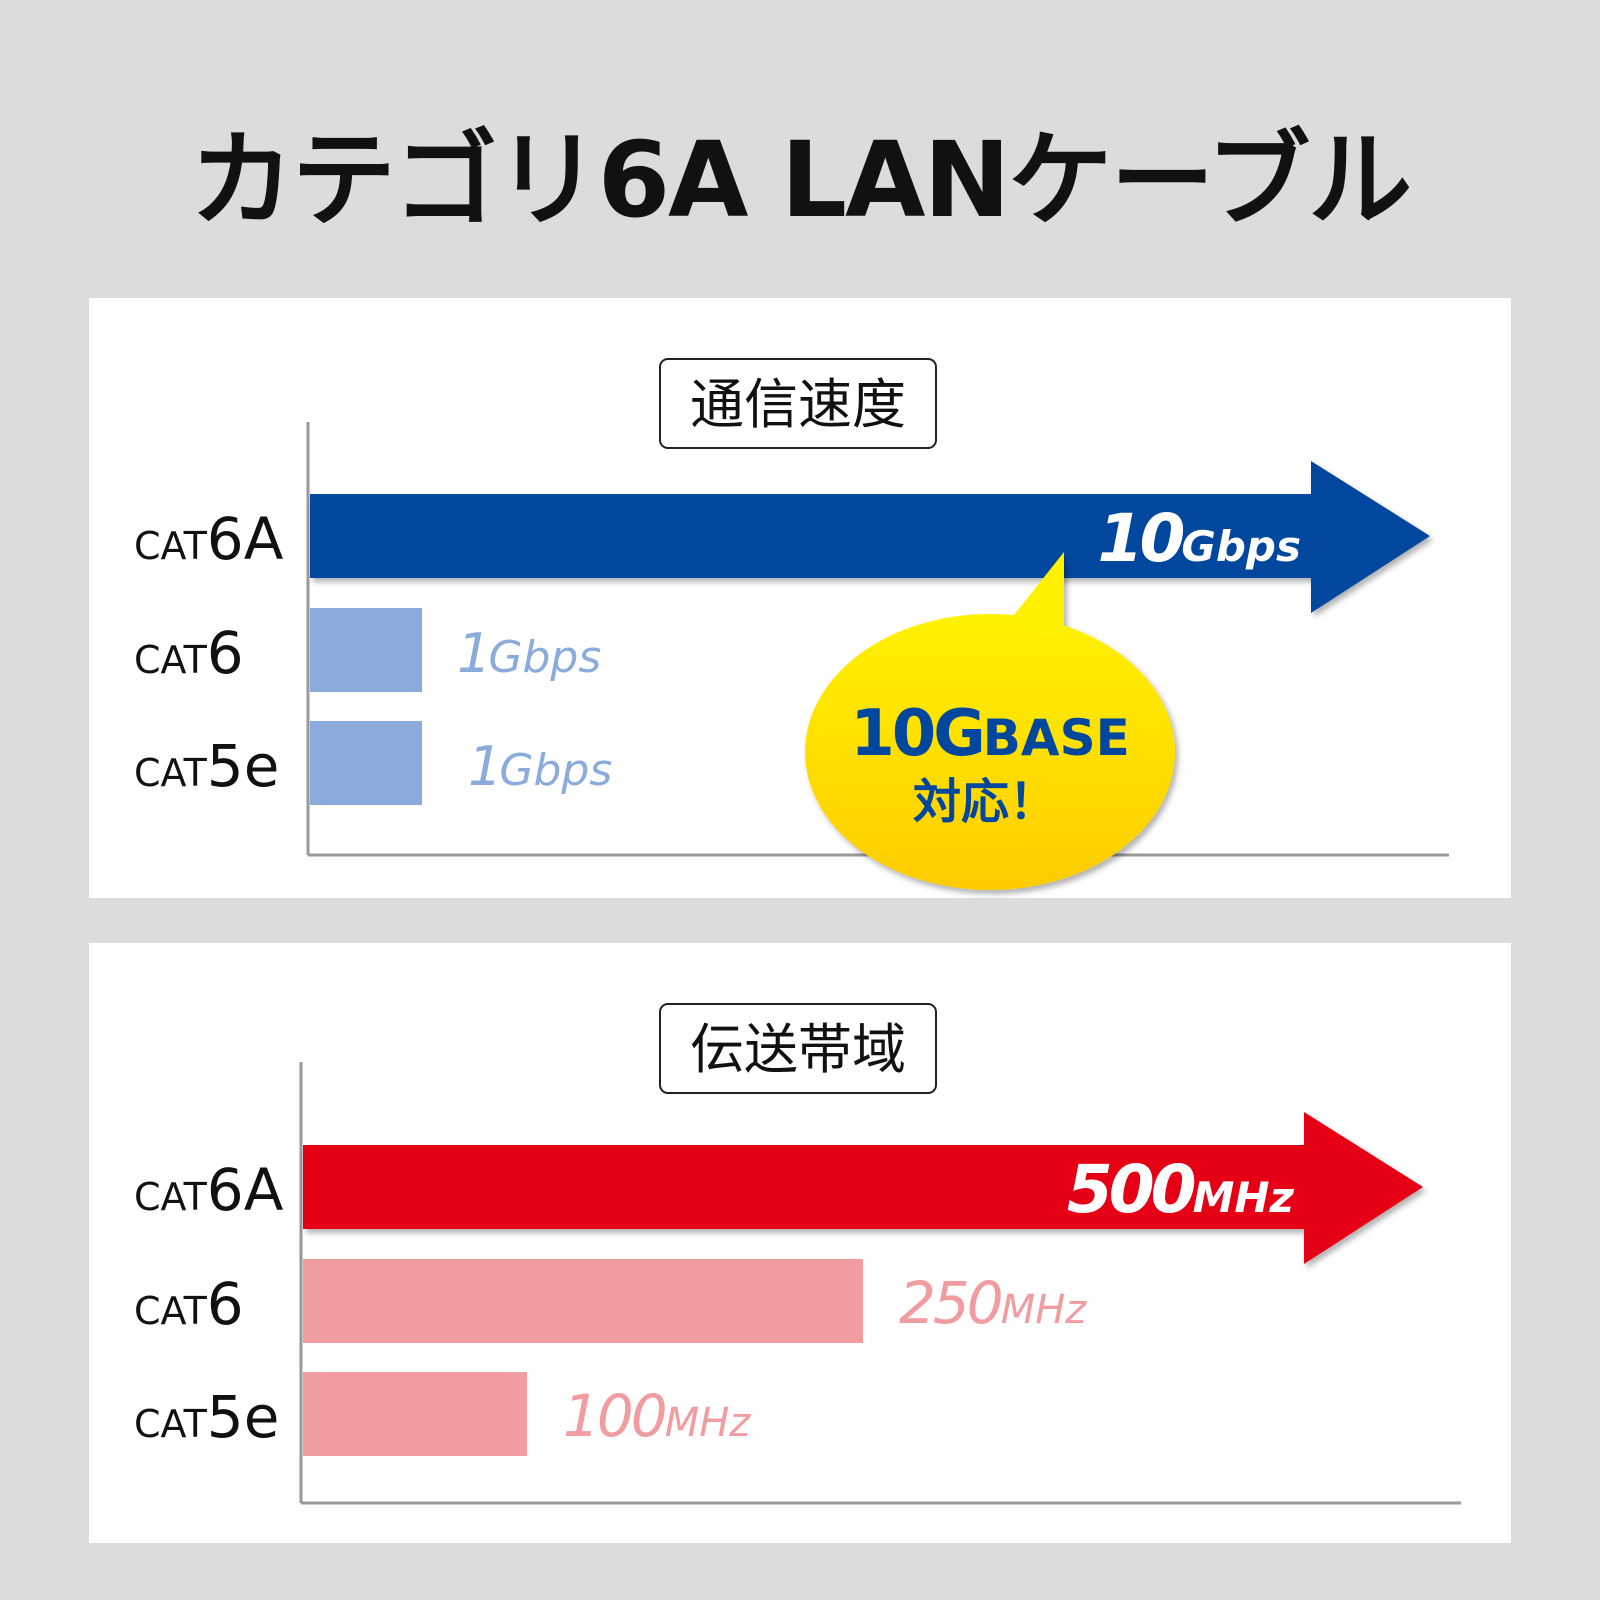  I want to click on chart-title: 通信速度, so click(798, 404).